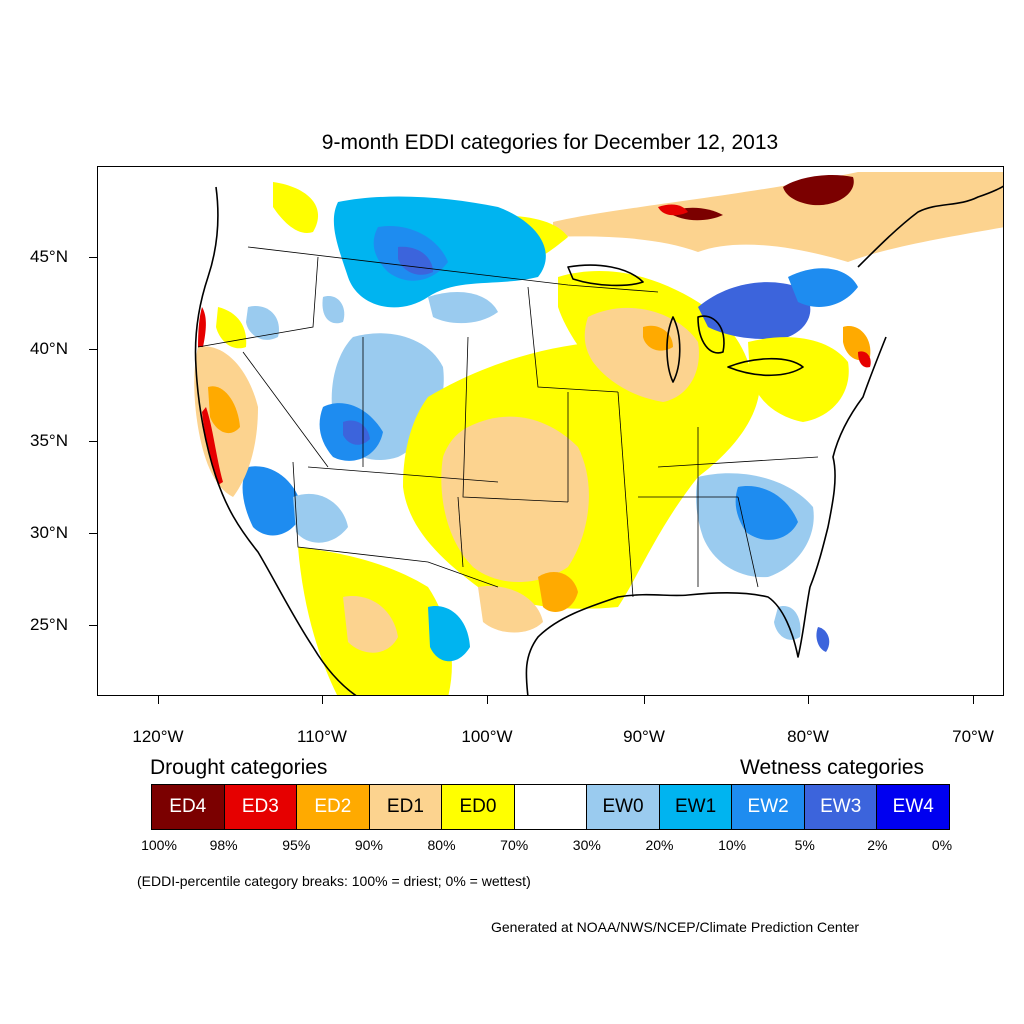 This screenshot has height=1024, width=1024. Describe the element at coordinates (239, 767) in the screenshot. I see `drought-heading: Drought categories` at that location.